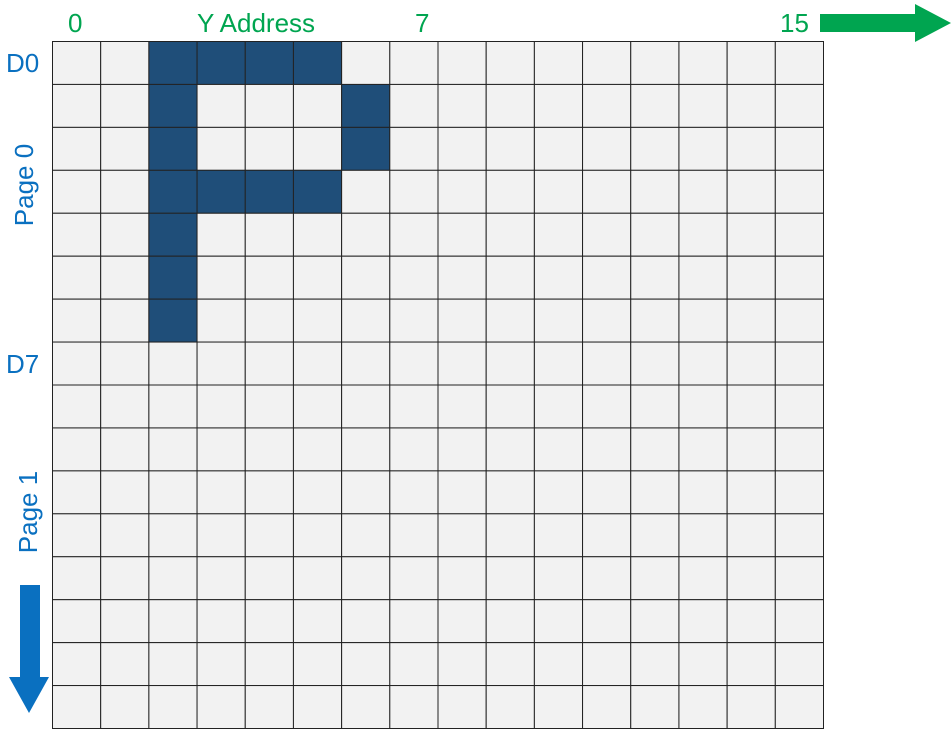 The height and width of the screenshot is (737, 951). I want to click on d0-label: D0, so click(23, 63).